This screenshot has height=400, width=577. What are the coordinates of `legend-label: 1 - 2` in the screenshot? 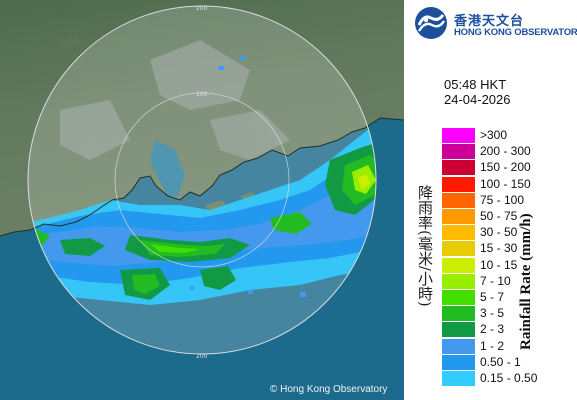 It's located at (492, 345).